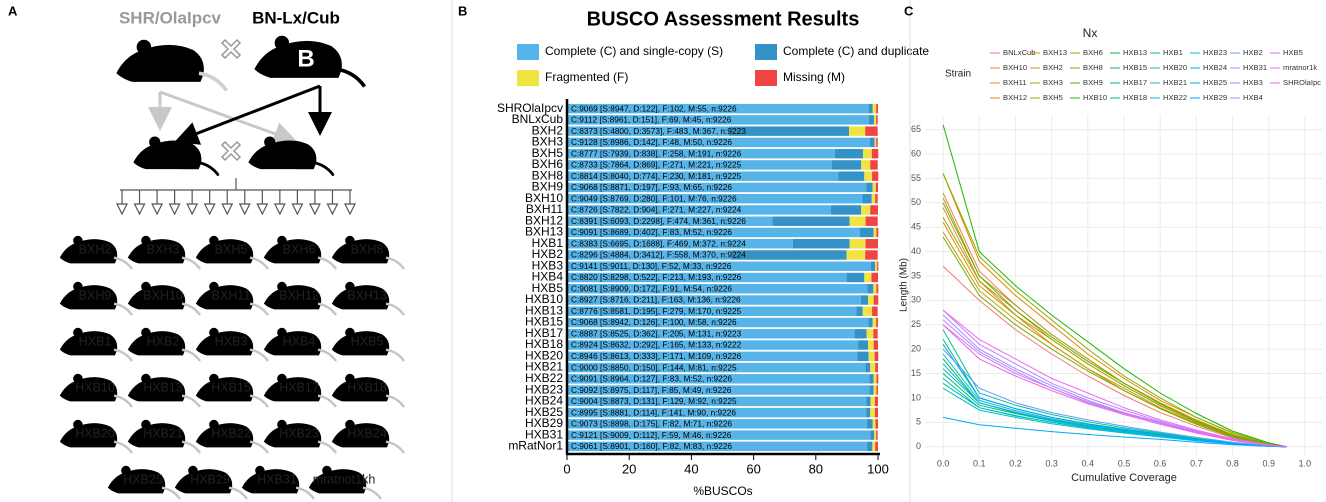 The width and height of the screenshot is (1326, 502). Describe the element at coordinates (296, 17) in the screenshot. I see `parent-name: BN-Lx/Cub` at that location.